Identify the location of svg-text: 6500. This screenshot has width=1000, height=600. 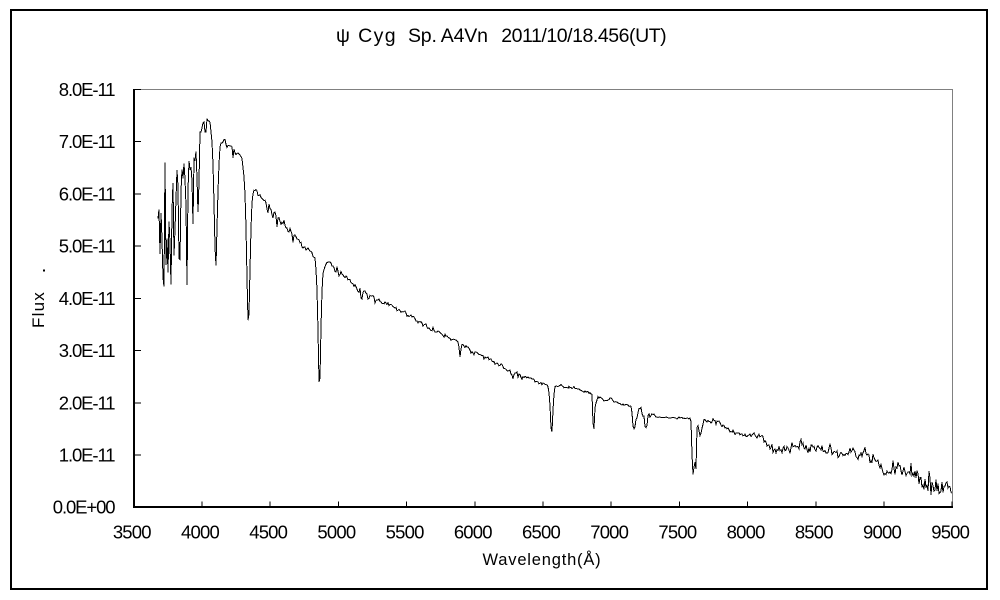
(541, 531).